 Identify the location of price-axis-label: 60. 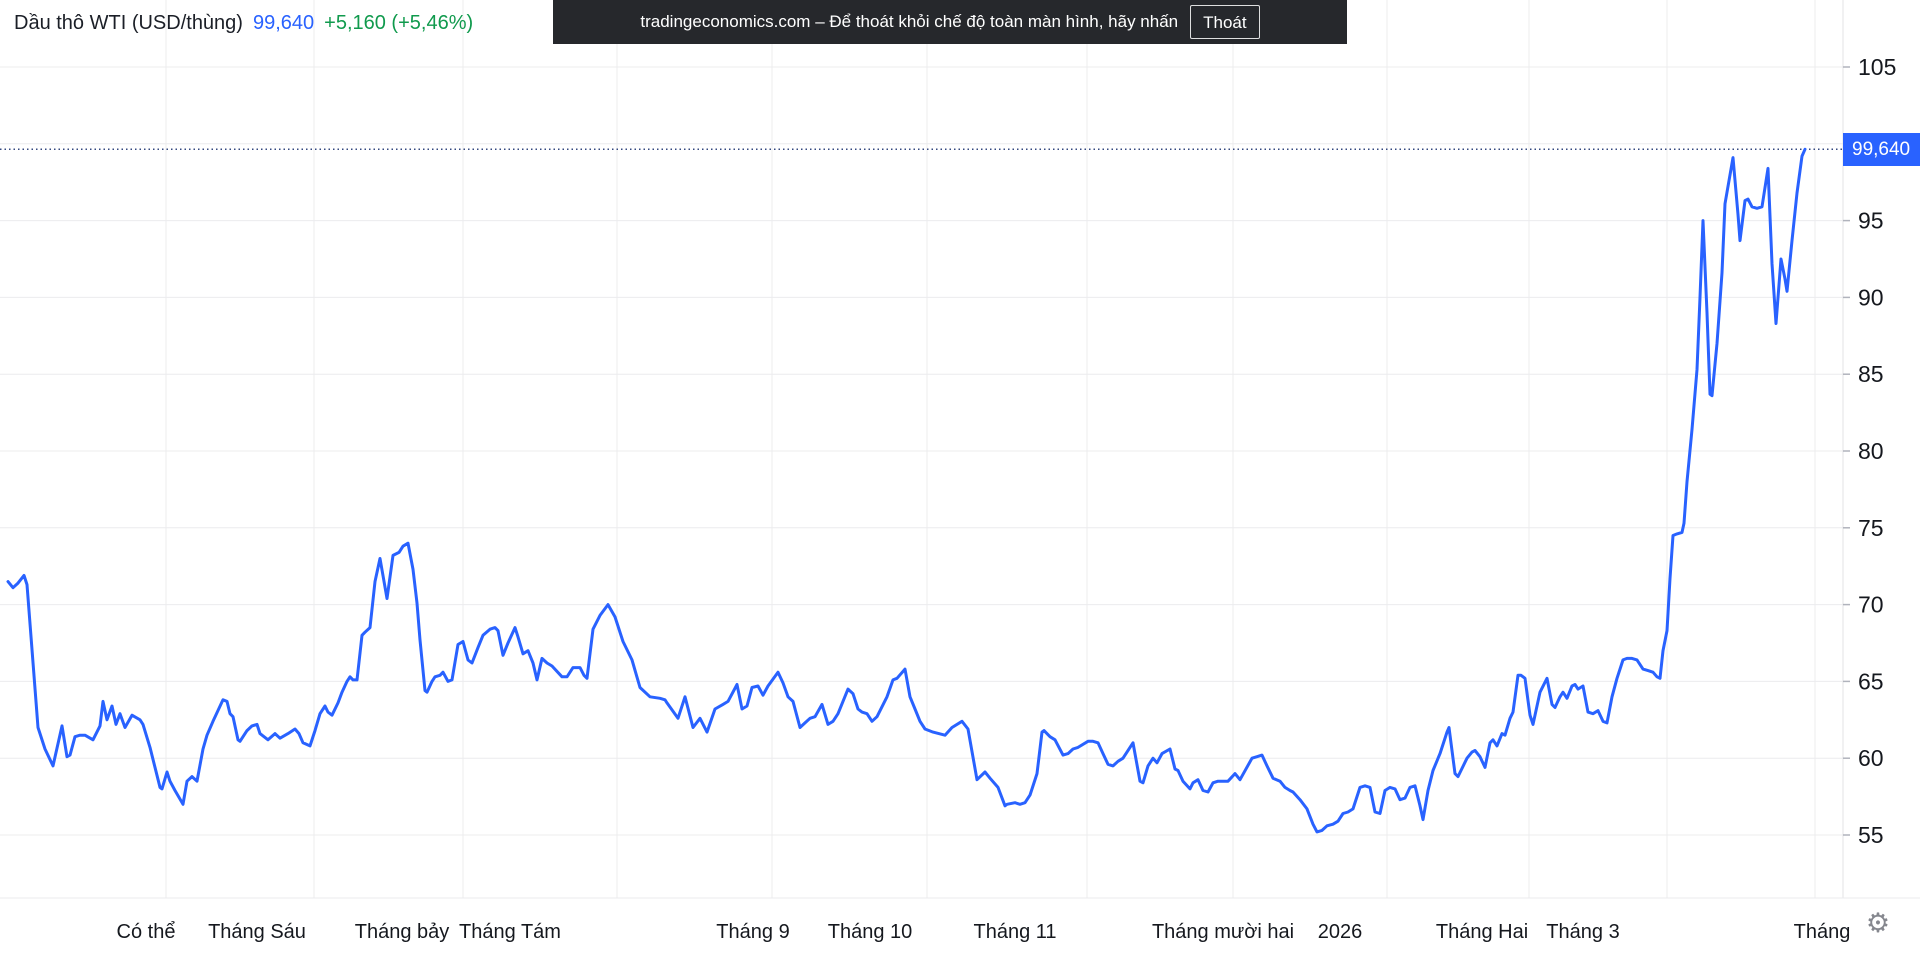
(1871, 758).